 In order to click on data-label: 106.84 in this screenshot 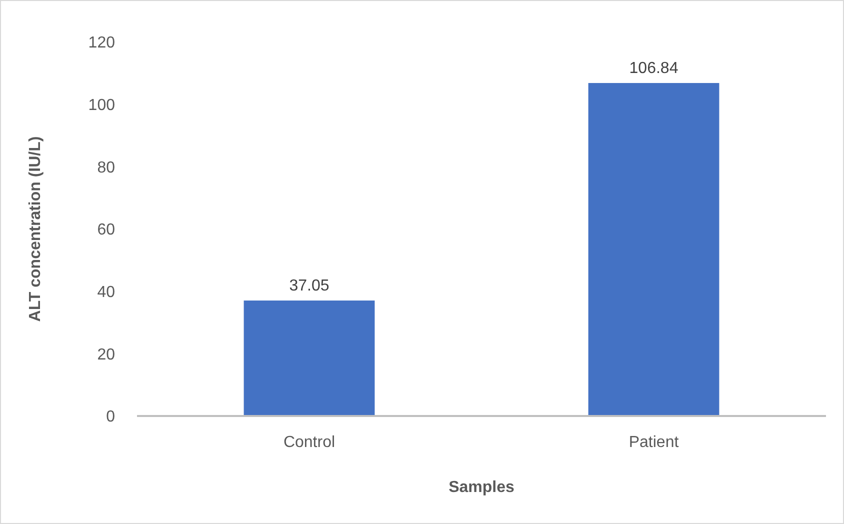, I will do `click(653, 69)`.